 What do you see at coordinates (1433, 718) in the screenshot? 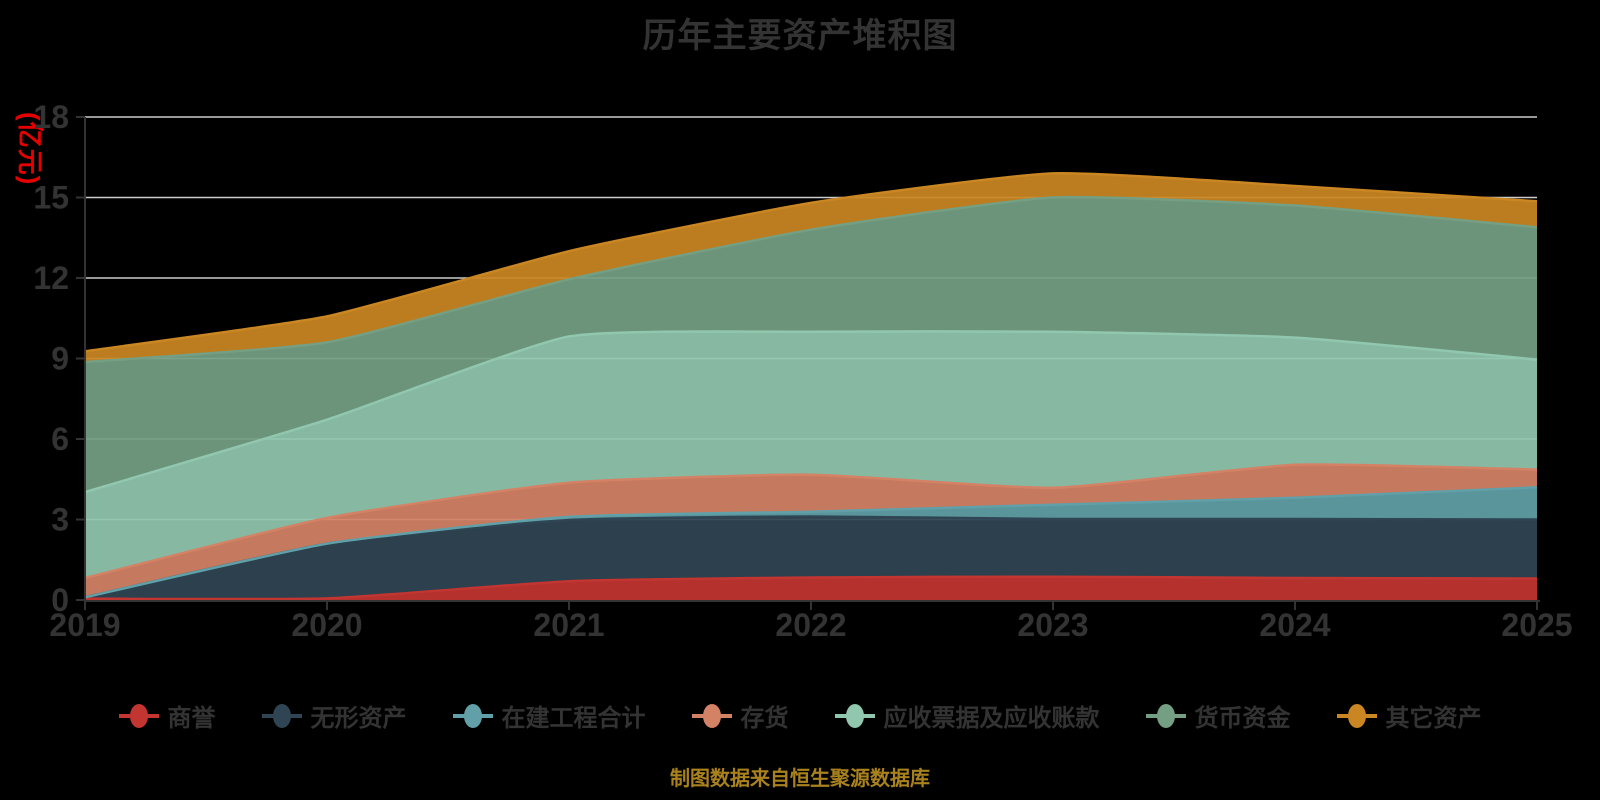
I see `legend-label: 其它资产` at bounding box center [1433, 718].